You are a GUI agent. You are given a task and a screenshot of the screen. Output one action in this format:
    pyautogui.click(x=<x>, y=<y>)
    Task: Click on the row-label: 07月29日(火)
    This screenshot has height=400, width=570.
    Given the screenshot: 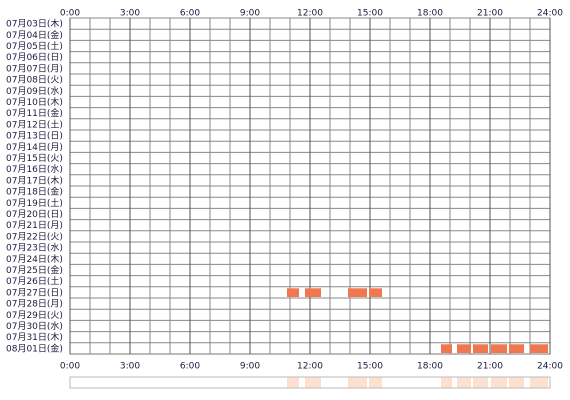 What is the action you would take?
    pyautogui.click(x=34, y=315)
    